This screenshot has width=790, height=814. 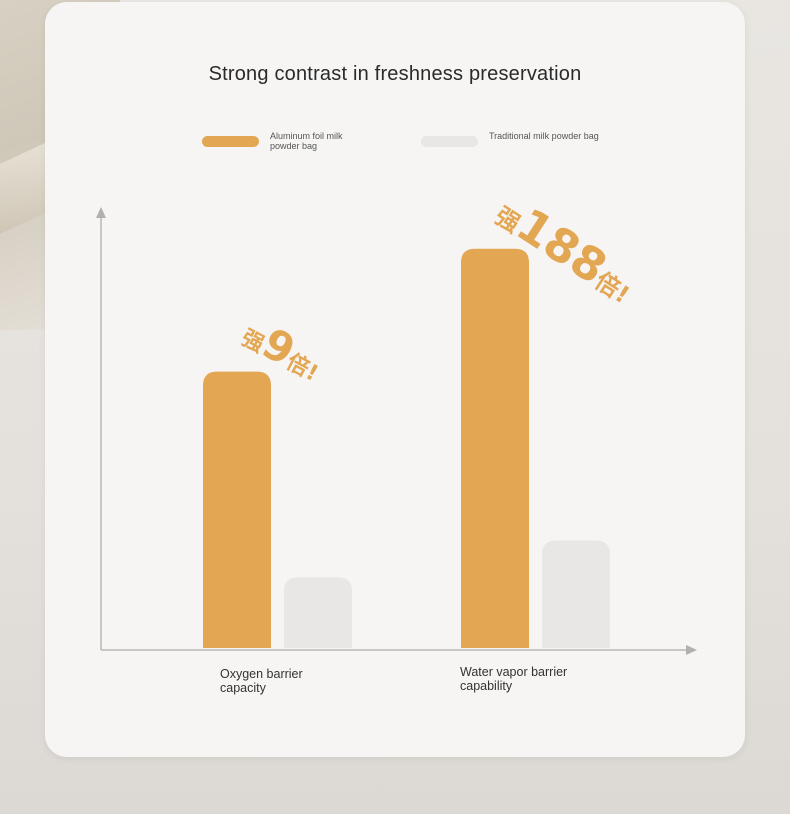 What do you see at coordinates (261, 681) in the screenshot?
I see `category-label-oxygen: Oxygen barrier capacity` at bounding box center [261, 681].